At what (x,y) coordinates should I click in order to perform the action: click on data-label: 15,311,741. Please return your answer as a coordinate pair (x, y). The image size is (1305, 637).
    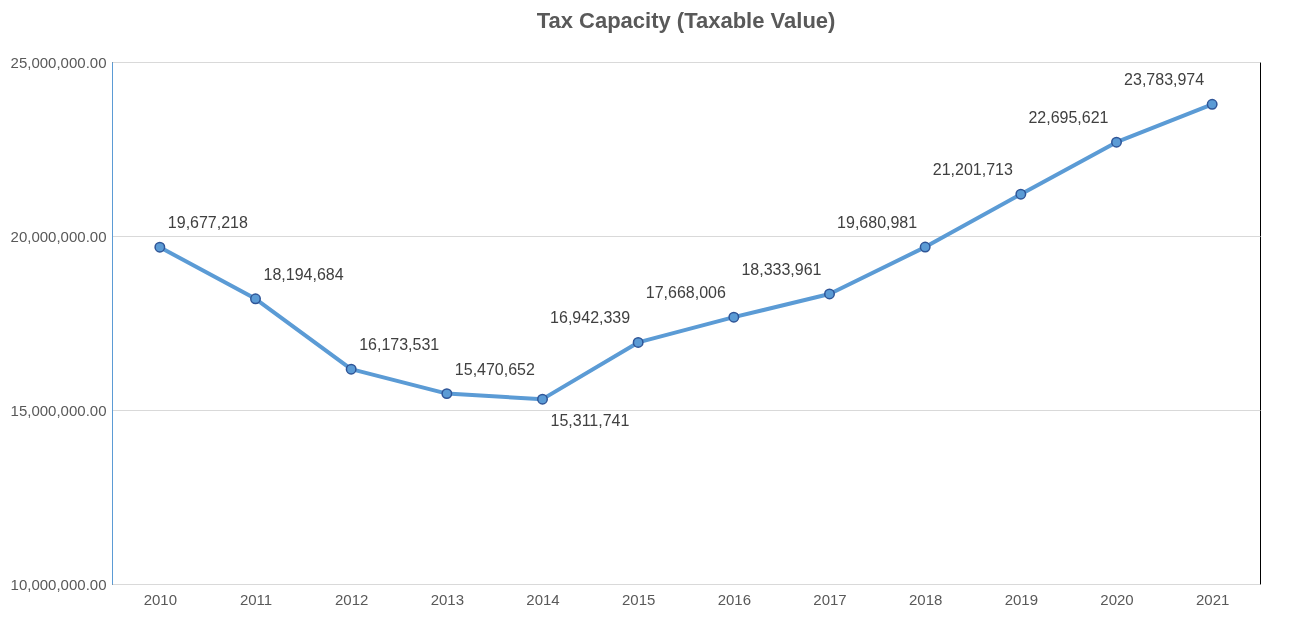
    Looking at the image, I should click on (590, 421).